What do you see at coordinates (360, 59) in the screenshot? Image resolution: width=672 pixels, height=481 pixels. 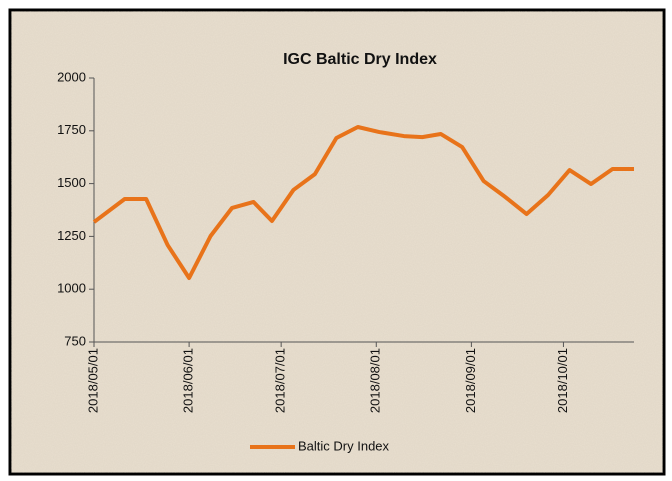 I see `chart-title: IGC Baltic Dry Index` at bounding box center [360, 59].